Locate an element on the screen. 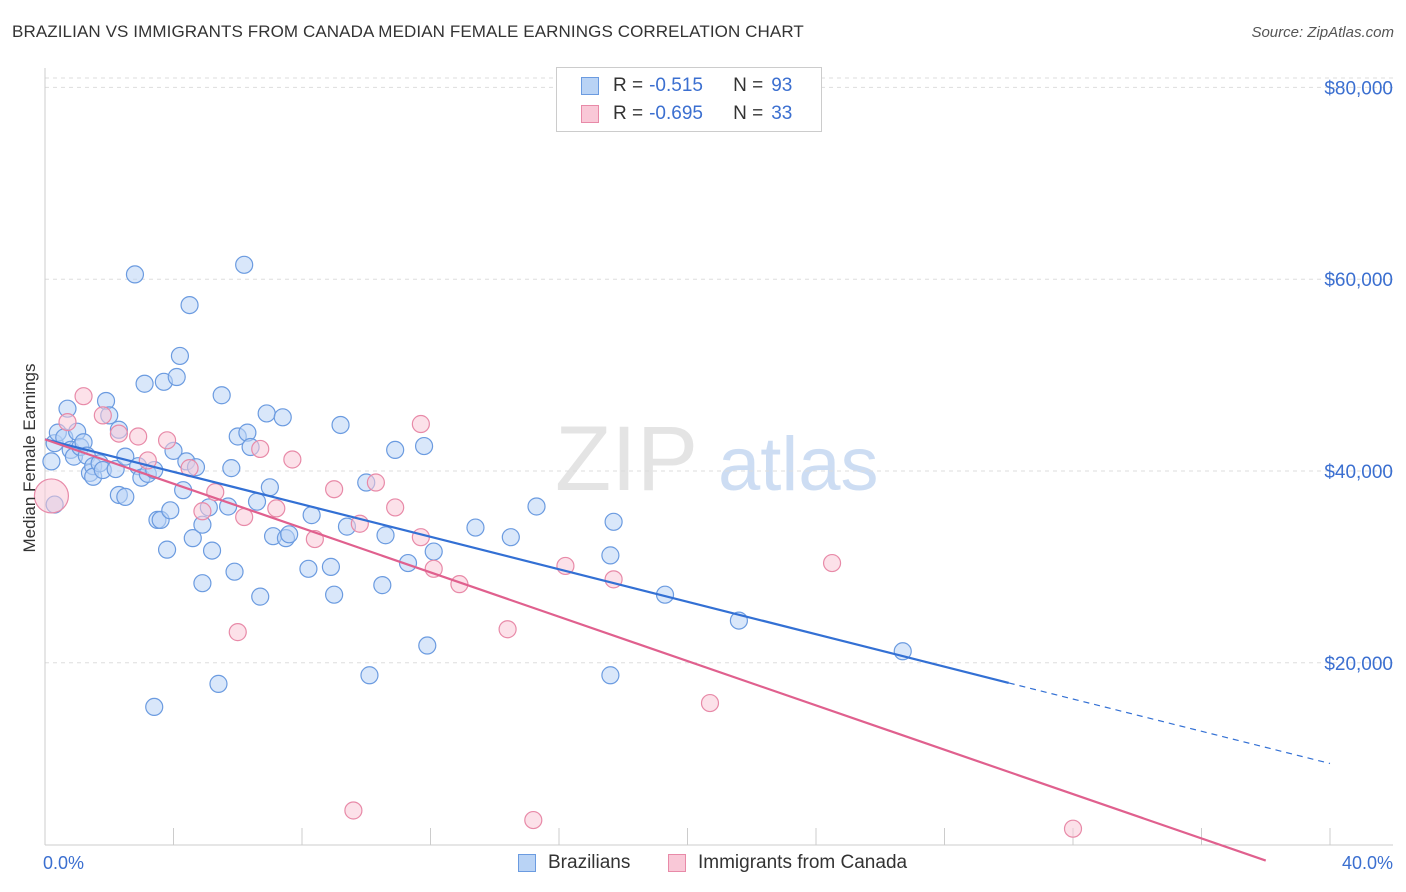 The image size is (1406, 892). legend-label-immigrants: Immigrants from Canada is located at coordinates (803, 862).